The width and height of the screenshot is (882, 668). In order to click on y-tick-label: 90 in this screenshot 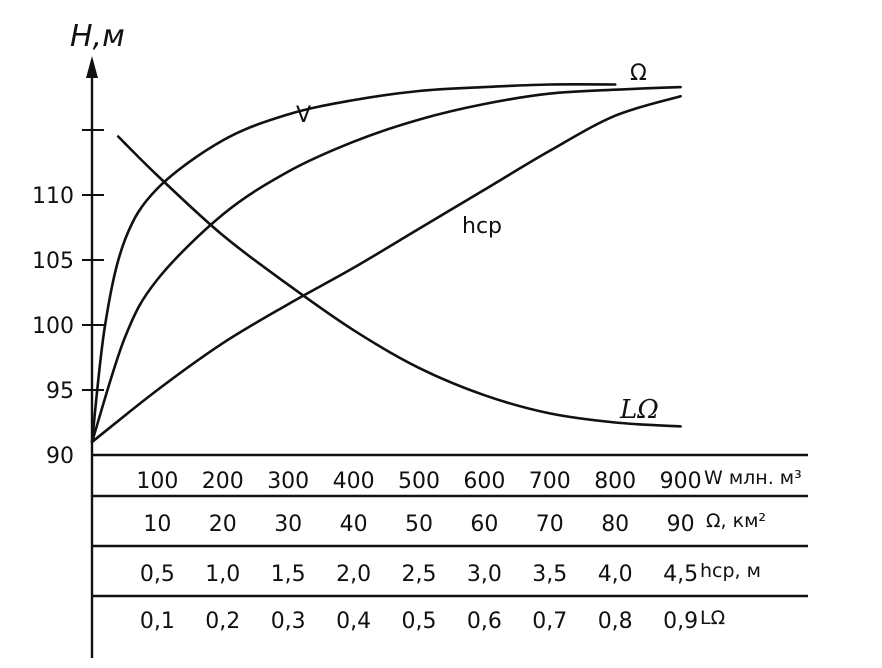, I will do `click(60, 456)`.